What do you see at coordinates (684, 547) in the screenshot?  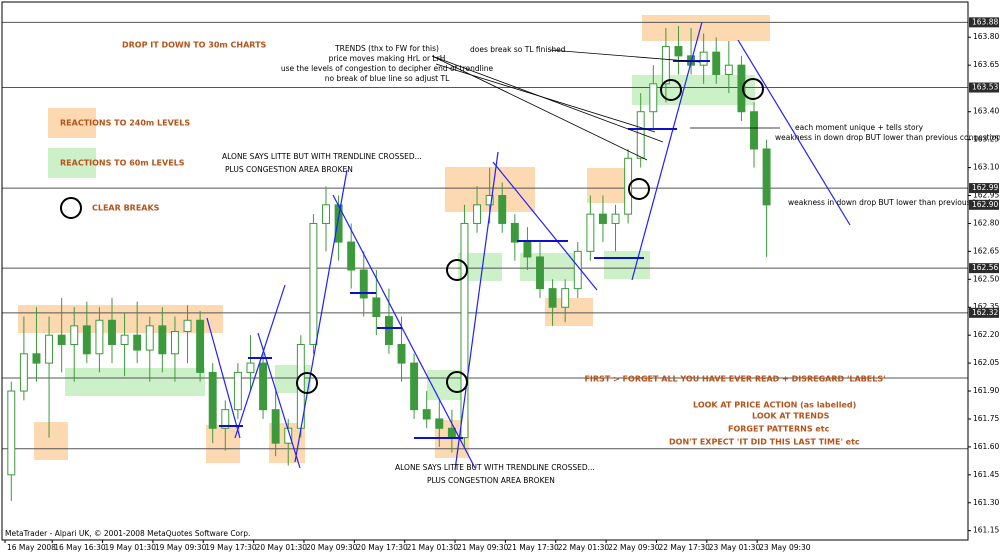 I see `x-tick-label: 22 May 17:30` at bounding box center [684, 547].